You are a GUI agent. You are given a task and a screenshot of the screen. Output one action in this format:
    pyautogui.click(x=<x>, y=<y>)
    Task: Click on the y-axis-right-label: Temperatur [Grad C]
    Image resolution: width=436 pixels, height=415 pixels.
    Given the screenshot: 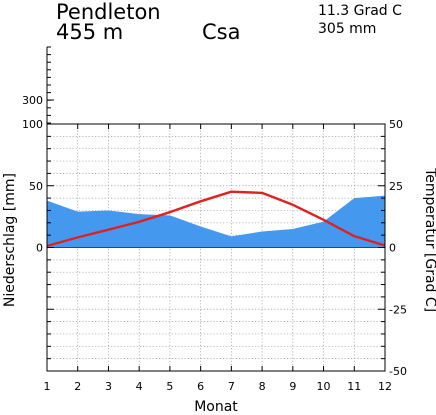 What is the action you would take?
    pyautogui.click(x=429, y=239)
    